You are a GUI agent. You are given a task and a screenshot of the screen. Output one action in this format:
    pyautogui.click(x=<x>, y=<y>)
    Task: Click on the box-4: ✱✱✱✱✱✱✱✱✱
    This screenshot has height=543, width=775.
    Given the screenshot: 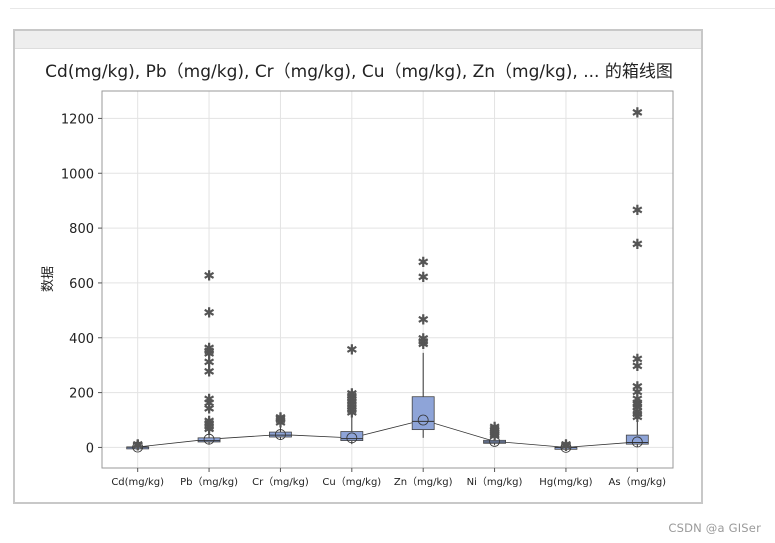 What is the action you would take?
    pyautogui.click(x=352, y=394)
    